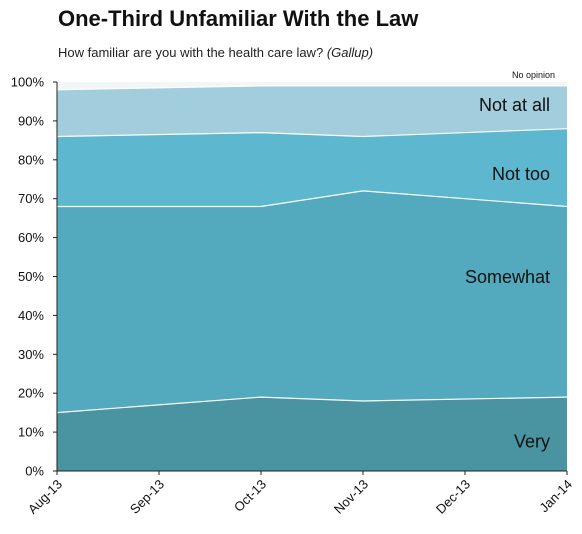  I want to click on divider-somewhat, so click(312, 199).